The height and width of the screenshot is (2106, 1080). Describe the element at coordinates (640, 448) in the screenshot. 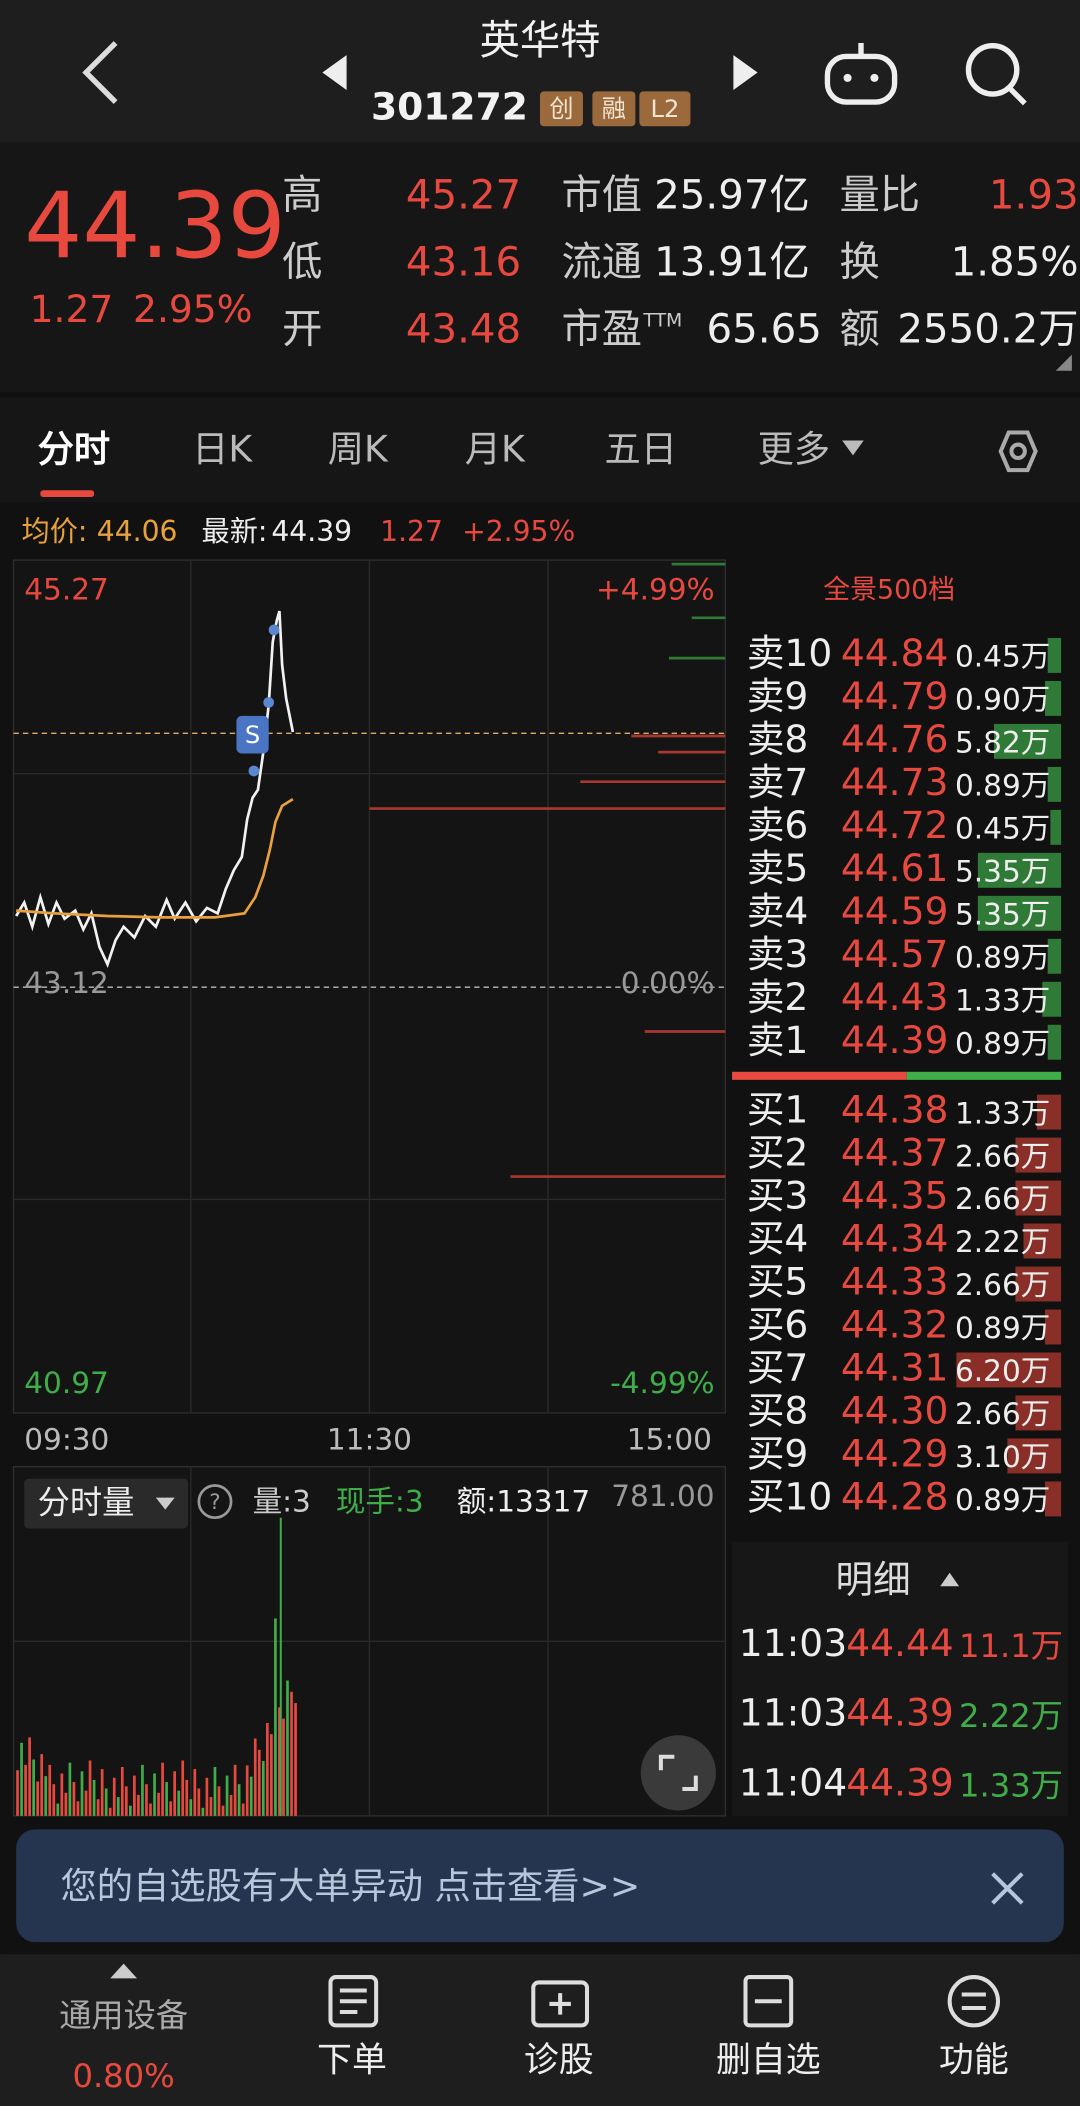

I see `tab: 五日` at that location.